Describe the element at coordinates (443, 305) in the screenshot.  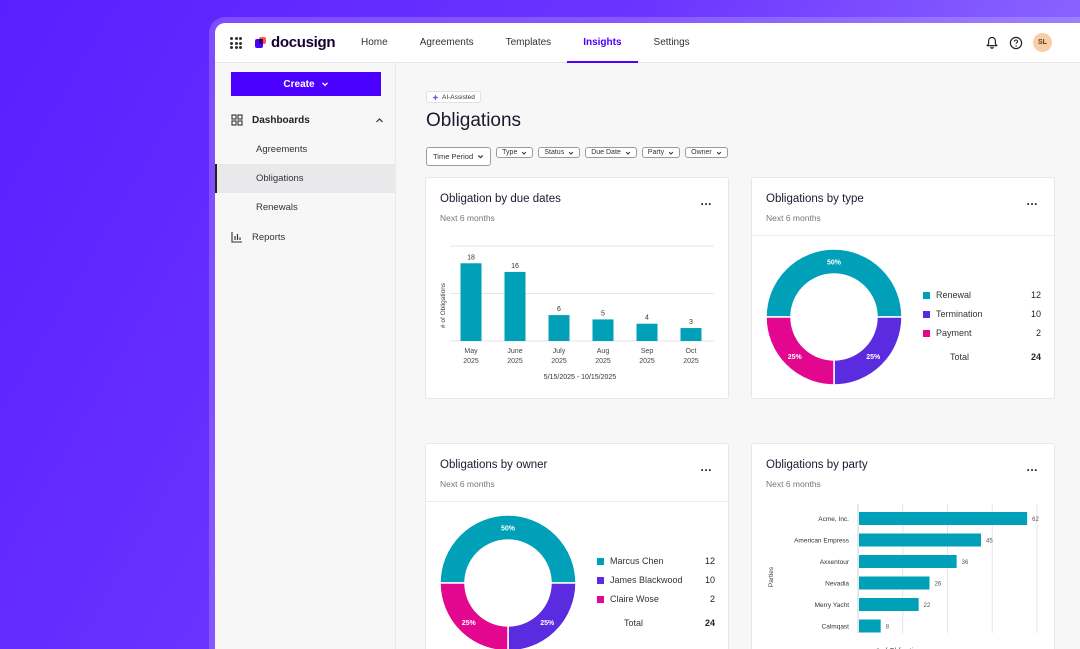
I see `y-axis-label: # of Obligations` at that location.